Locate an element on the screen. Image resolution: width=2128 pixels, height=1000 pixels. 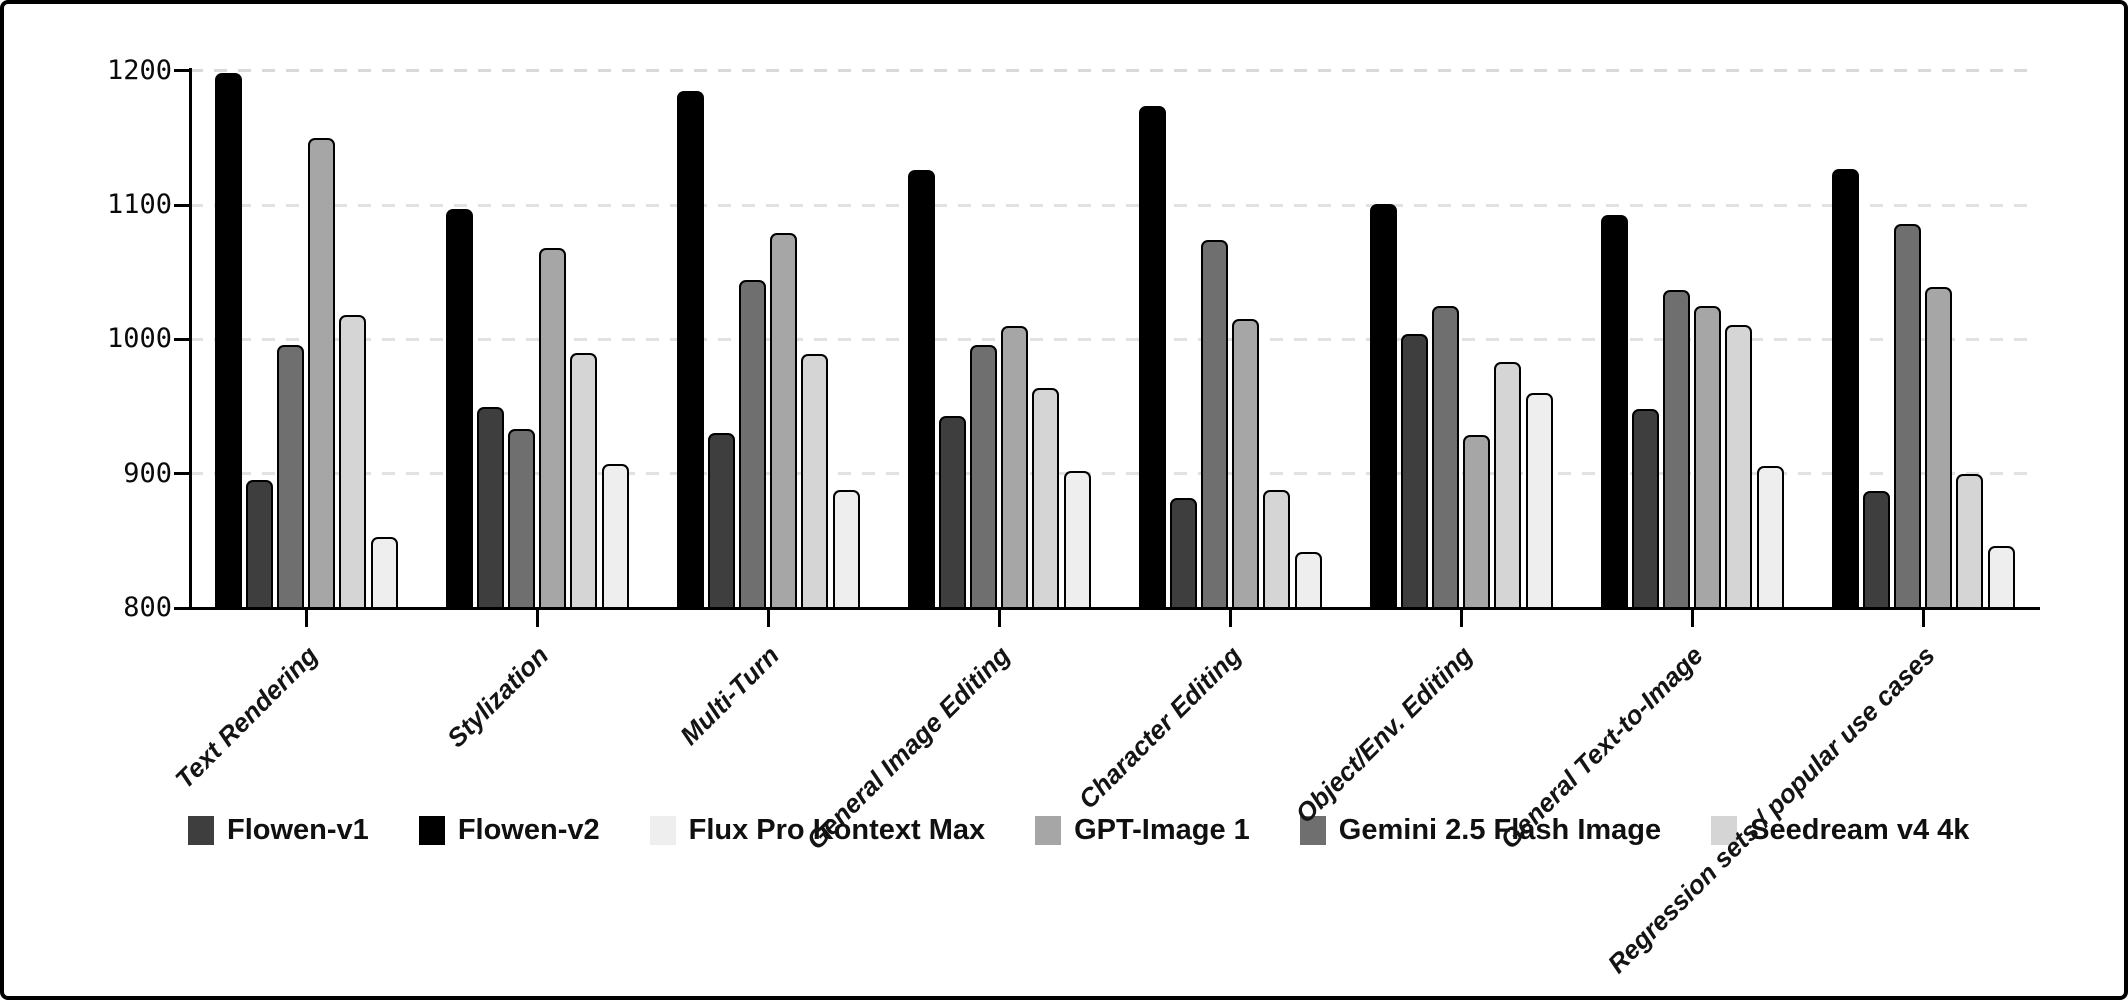
bar-flux-pro-kontext-max-object-env-editing is located at coordinates (1539, 500).